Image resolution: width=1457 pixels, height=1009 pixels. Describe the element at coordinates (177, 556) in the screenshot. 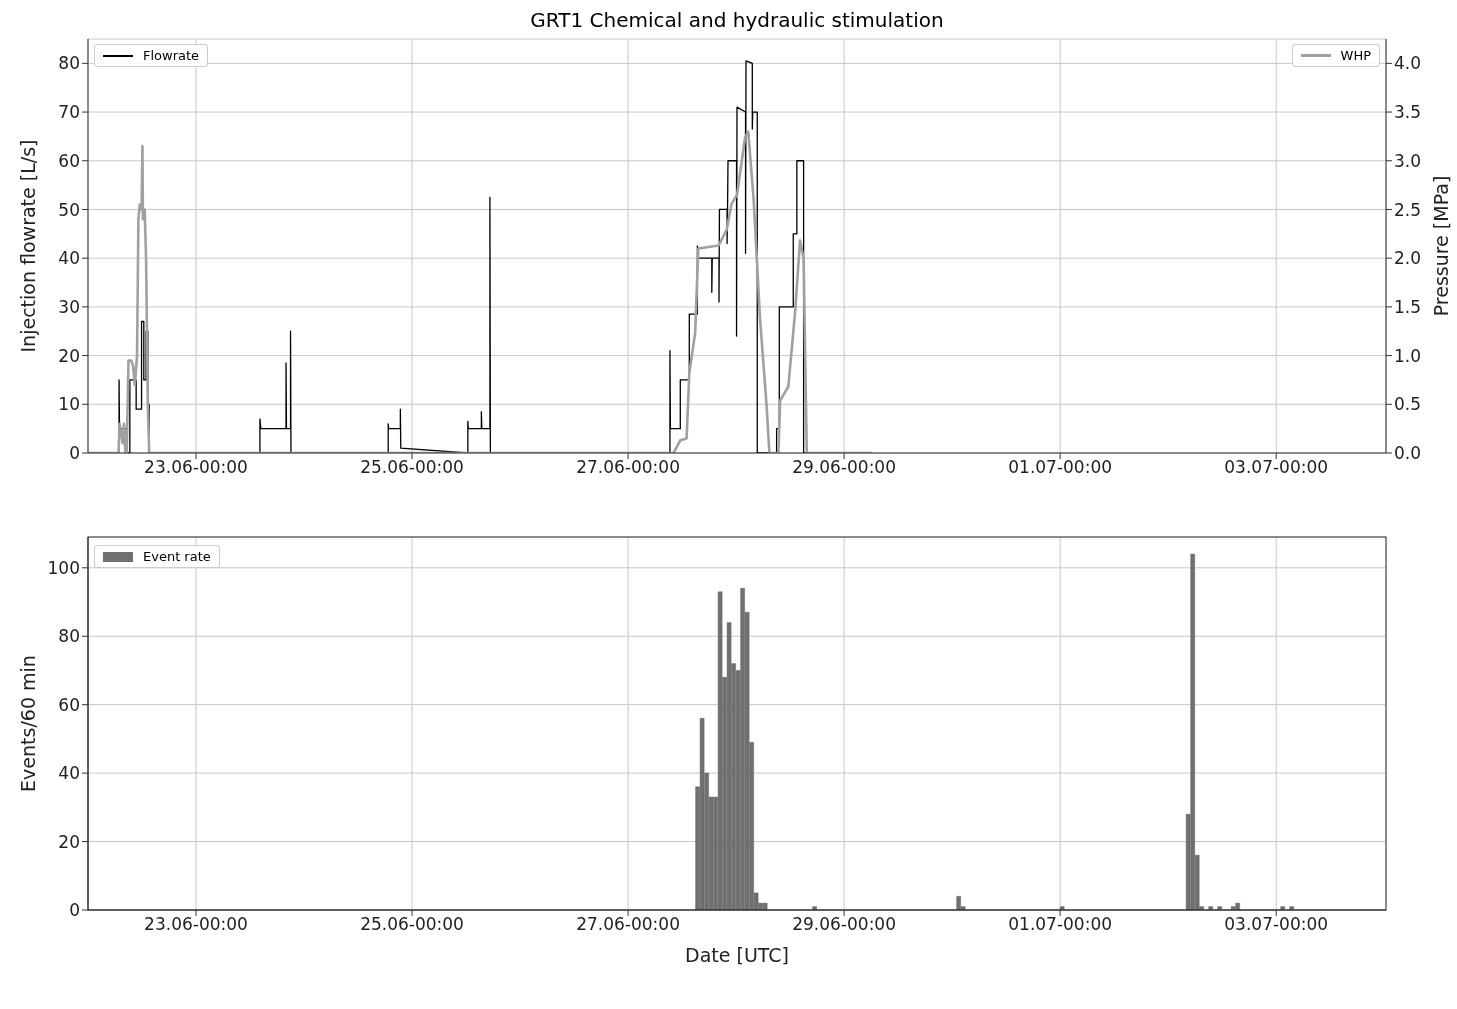

I see `legend-label: Event rate` at that location.